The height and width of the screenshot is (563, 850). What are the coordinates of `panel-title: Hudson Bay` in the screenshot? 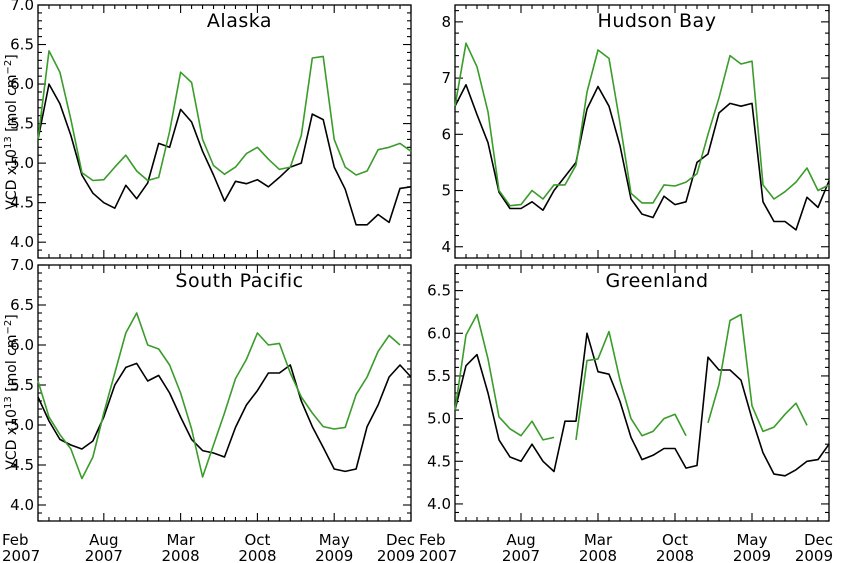 It's located at (657, 21).